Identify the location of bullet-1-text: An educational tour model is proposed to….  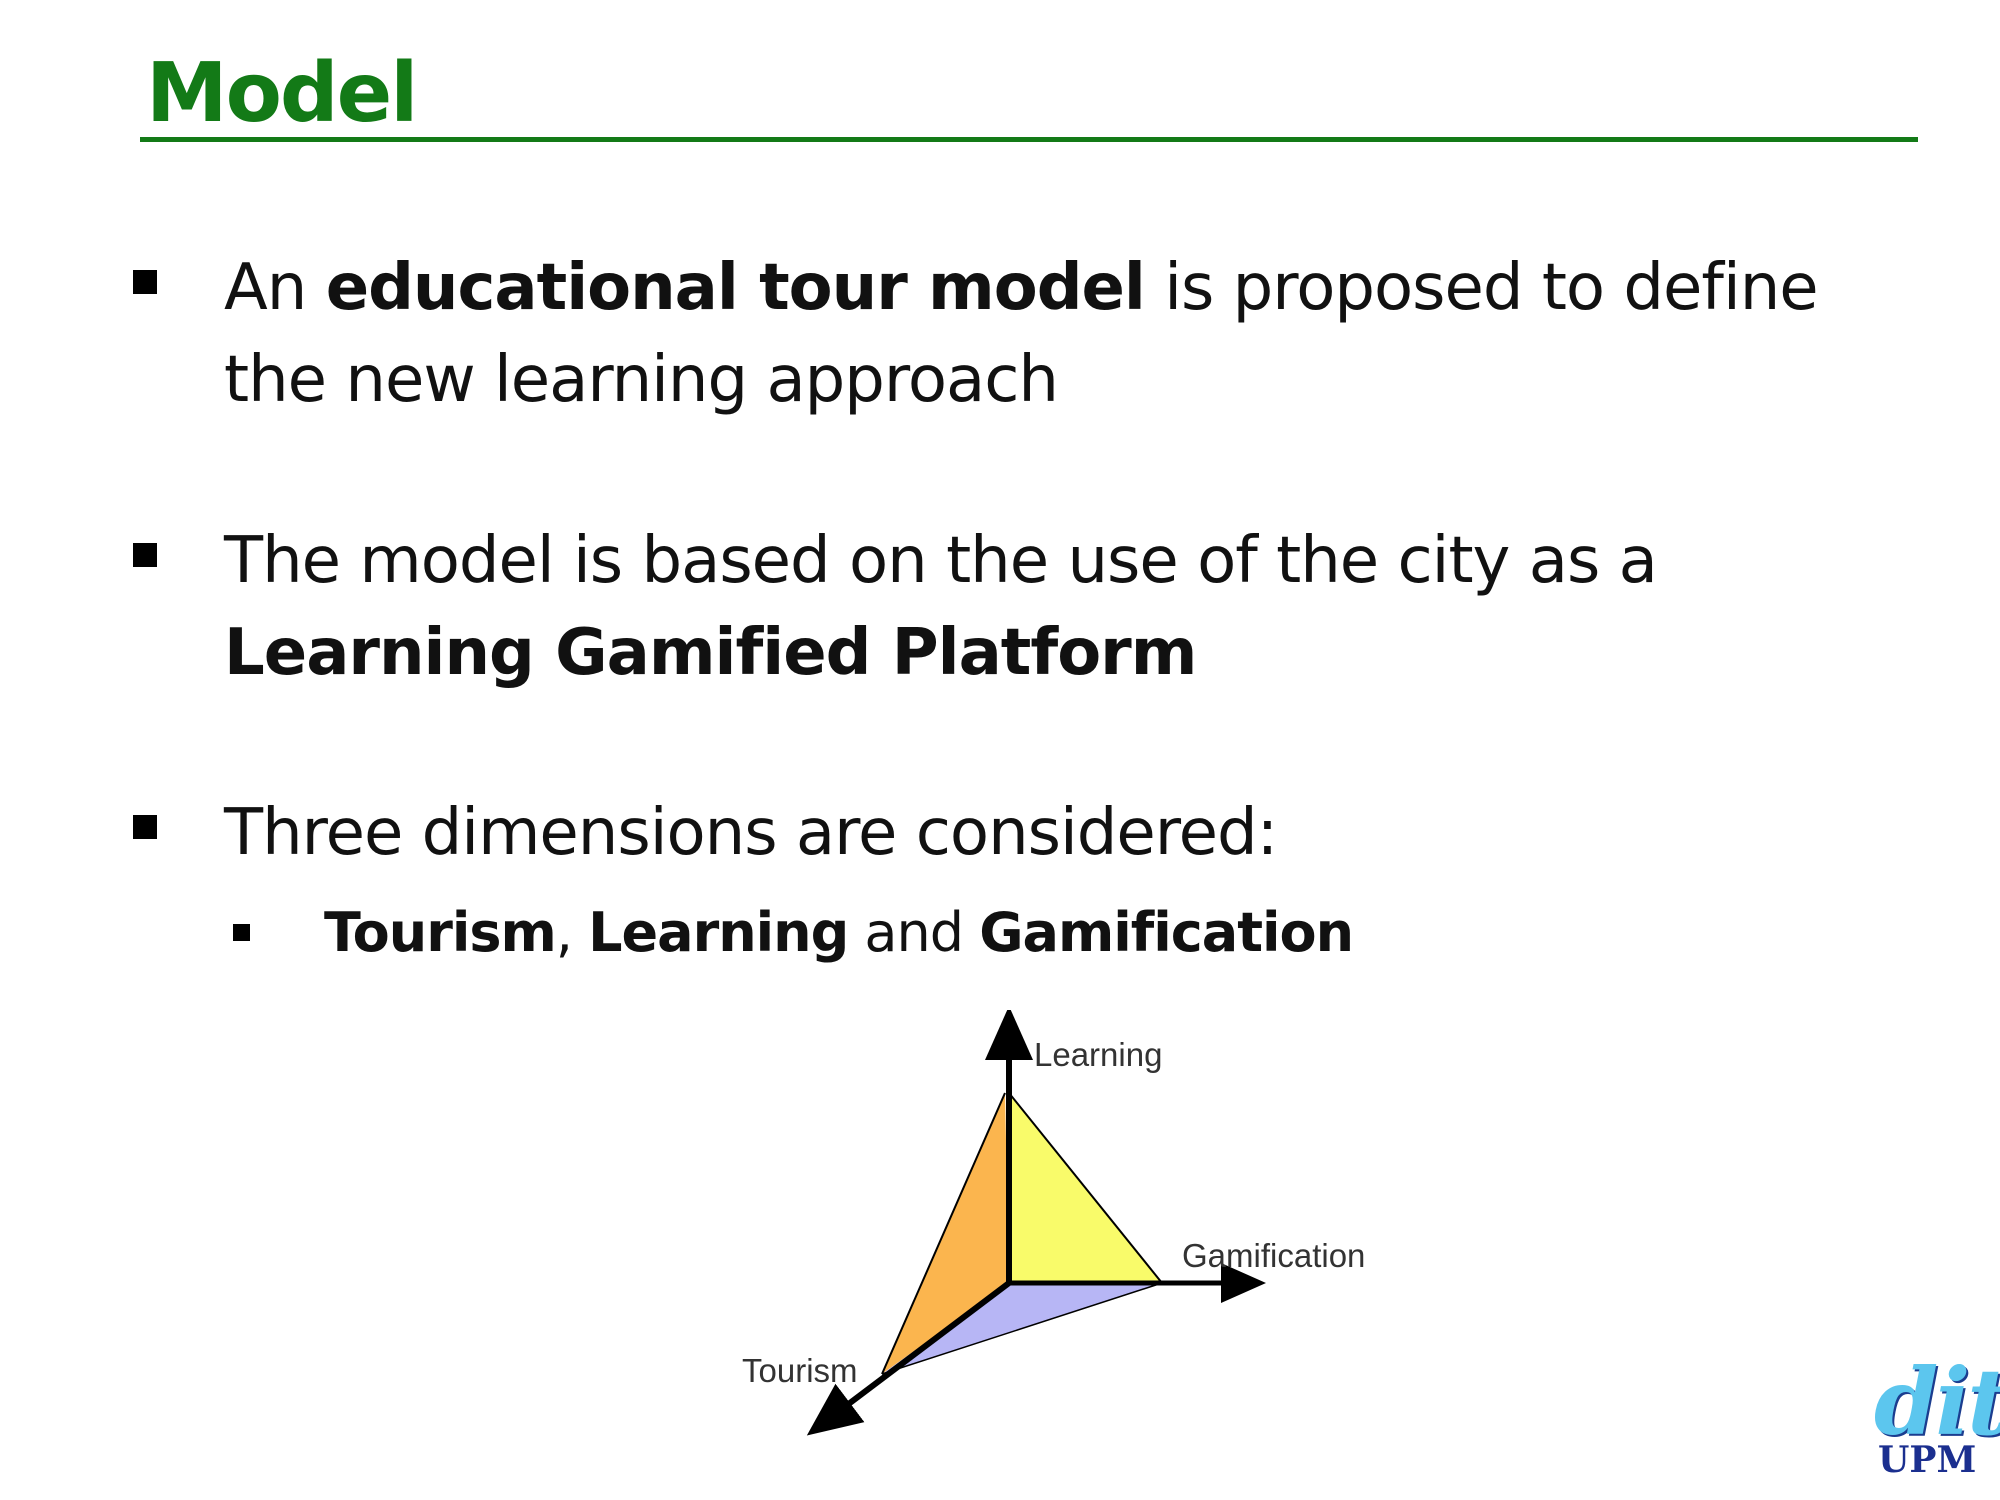
(1024, 334).